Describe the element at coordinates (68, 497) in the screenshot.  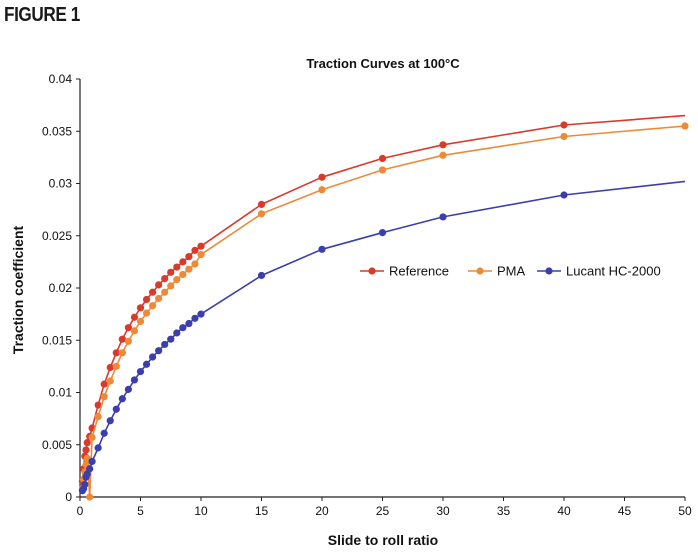
I see `y-tick-label: 0` at that location.